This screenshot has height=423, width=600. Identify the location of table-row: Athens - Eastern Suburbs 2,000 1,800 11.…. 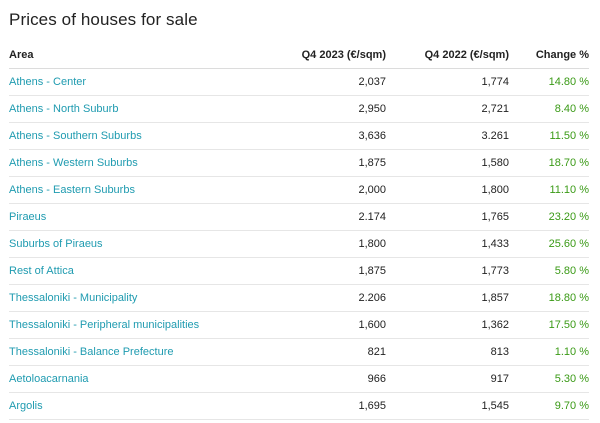
(299, 190).